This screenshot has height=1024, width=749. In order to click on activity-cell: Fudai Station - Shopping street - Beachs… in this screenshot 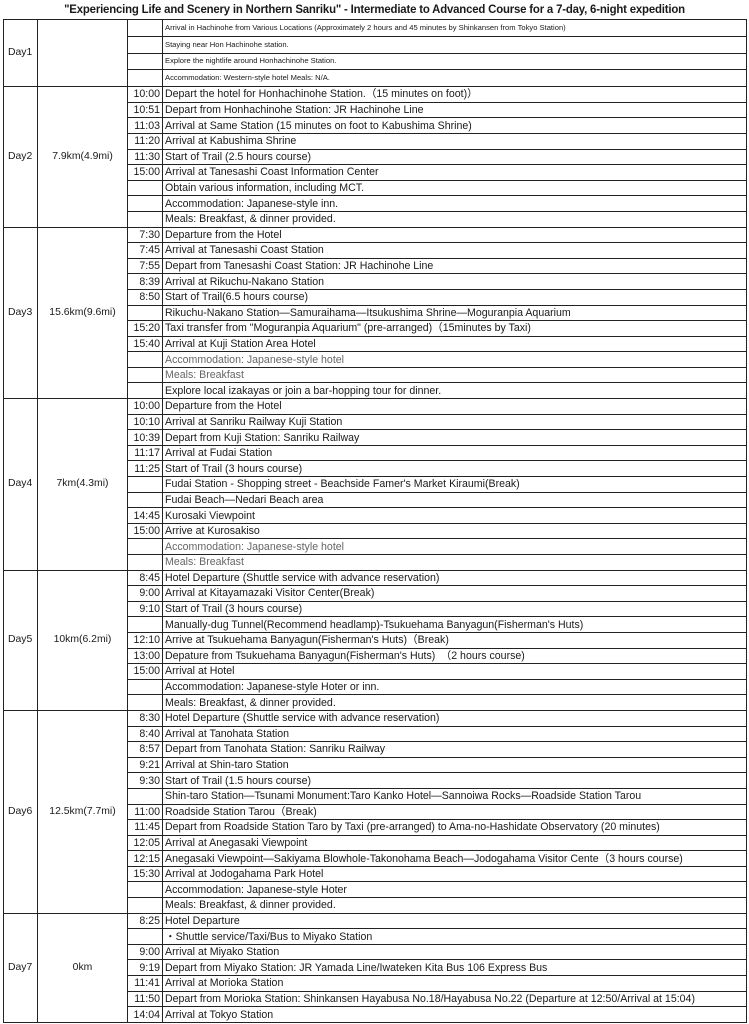, I will do `click(454, 484)`.